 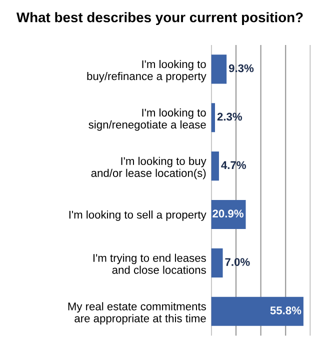 What do you see at coordinates (229, 116) in the screenshot?
I see `data-label: 2.3%` at bounding box center [229, 116].